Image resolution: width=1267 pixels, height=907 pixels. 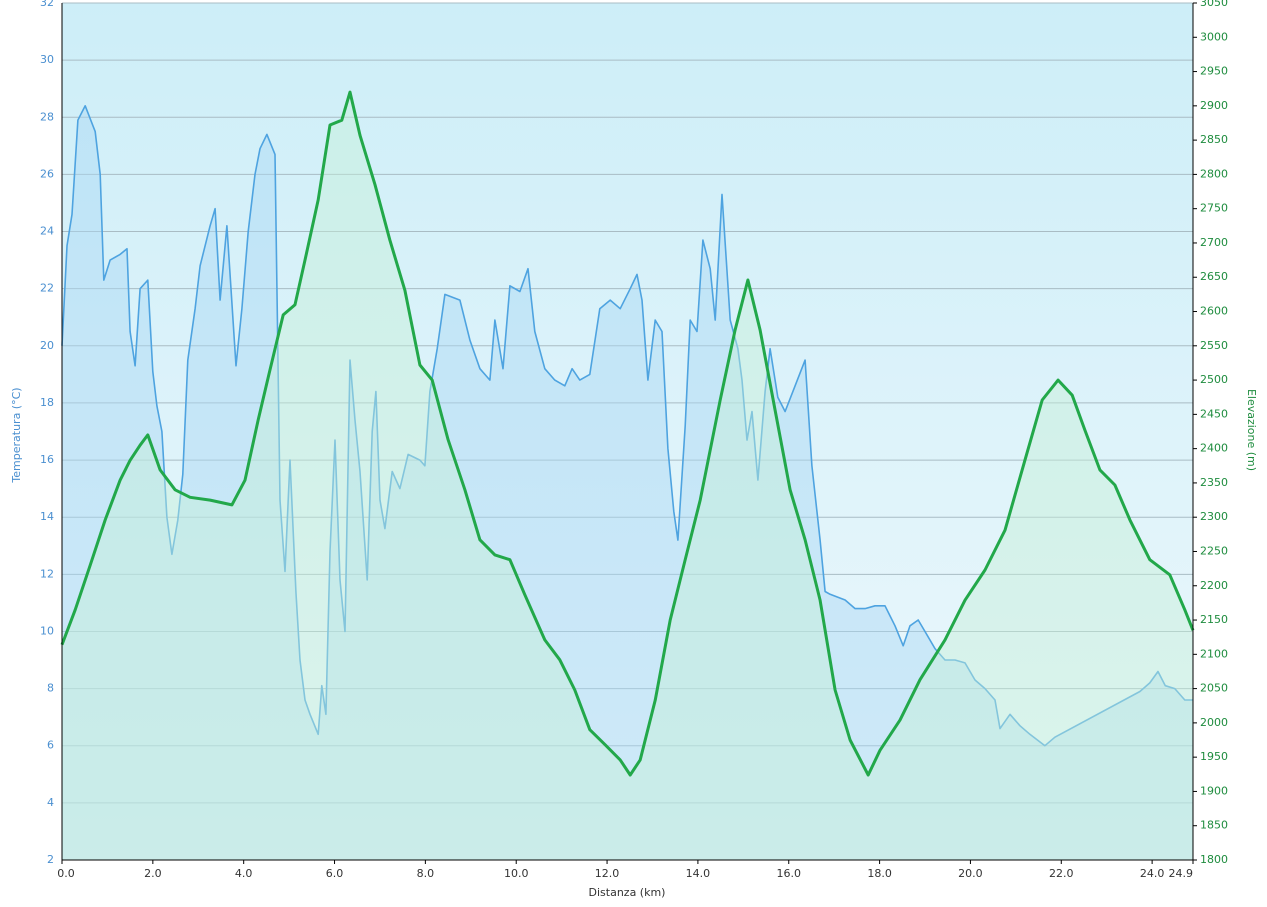 I want to click on y-tick-label: 12, so click(x=47, y=573).